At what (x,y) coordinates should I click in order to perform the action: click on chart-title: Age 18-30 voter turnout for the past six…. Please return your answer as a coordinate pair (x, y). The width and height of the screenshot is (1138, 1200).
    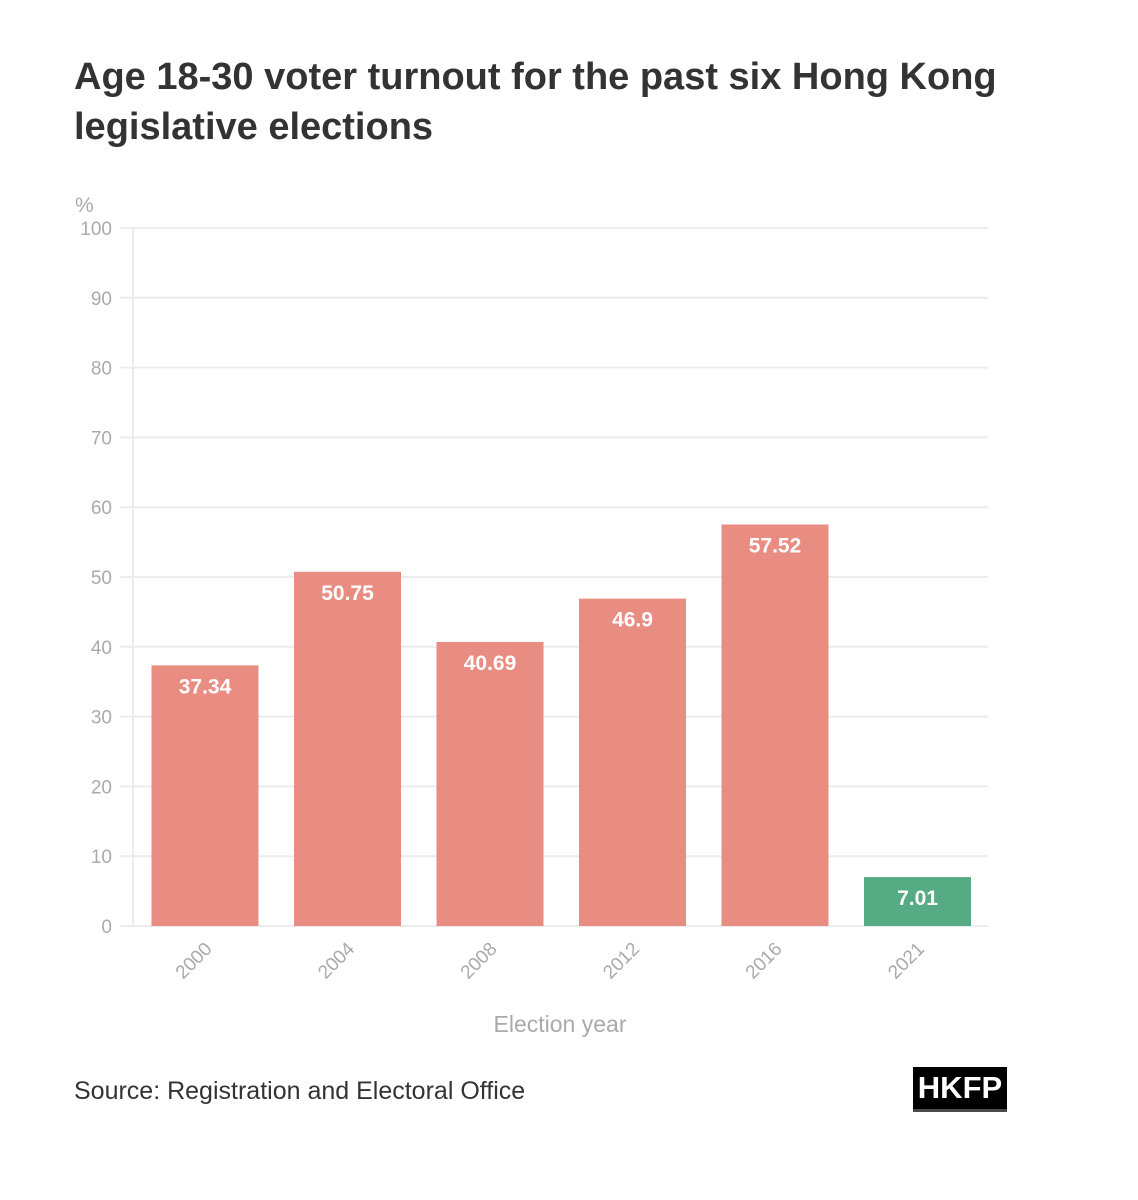
    Looking at the image, I should click on (535, 102).